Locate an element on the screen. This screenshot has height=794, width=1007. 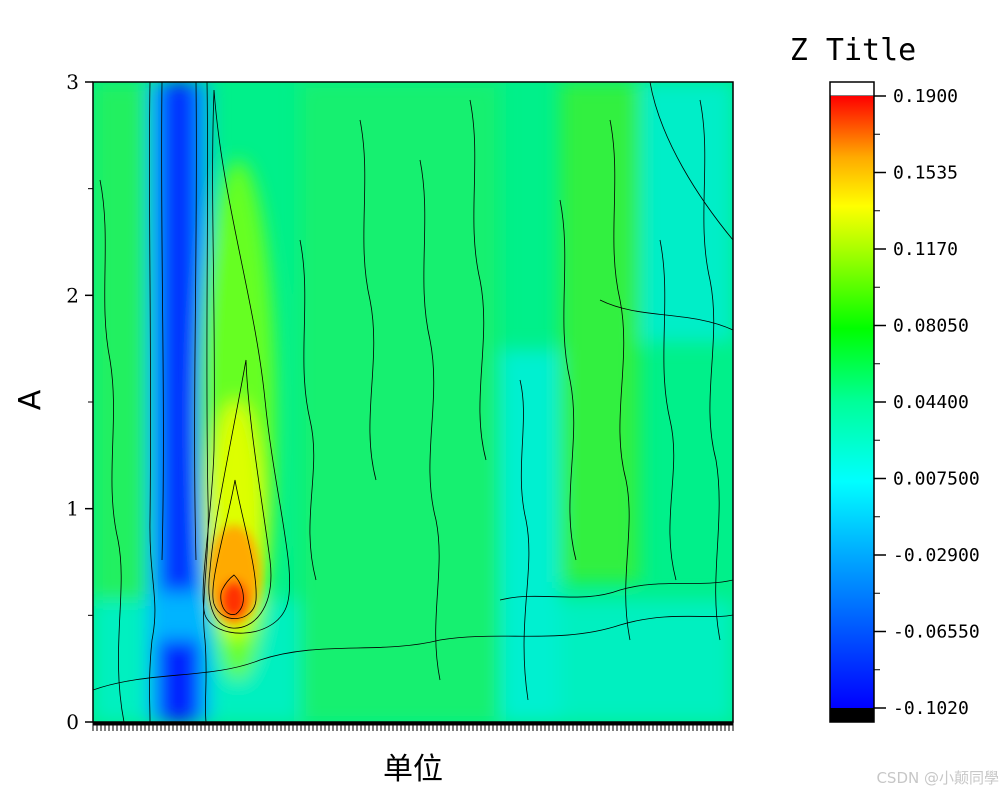
y-tick-label: 2 is located at coordinates (72, 295).